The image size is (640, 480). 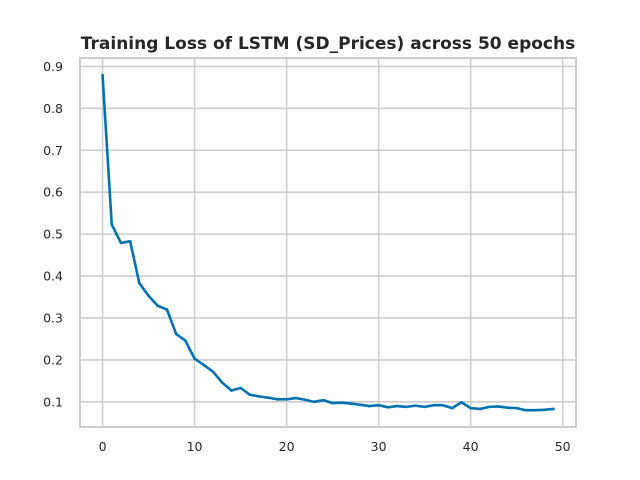 I want to click on y-tick-label: 0.2, so click(x=53, y=359).